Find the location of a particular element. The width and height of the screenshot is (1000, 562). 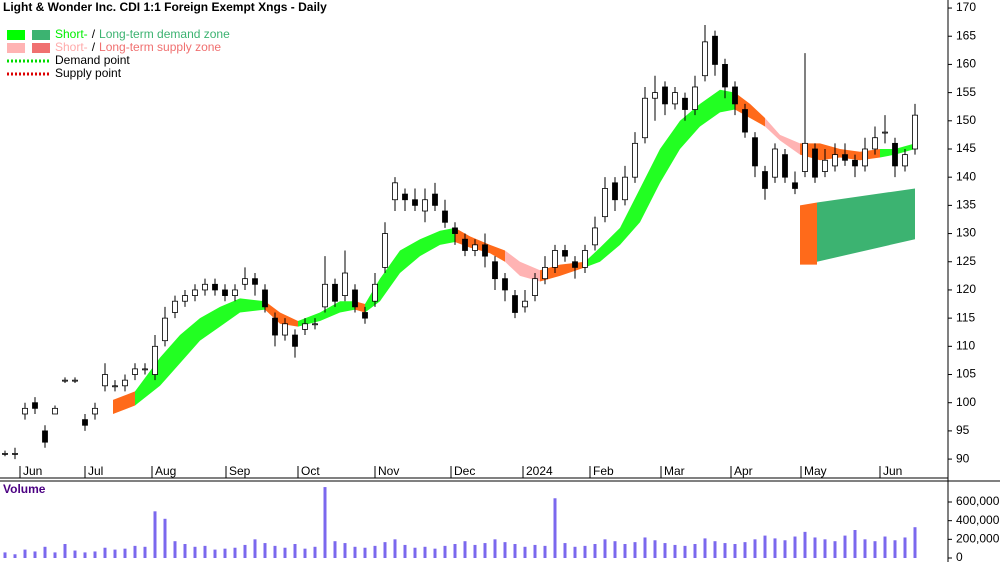

x-tick-label: May is located at coordinates (815, 471).